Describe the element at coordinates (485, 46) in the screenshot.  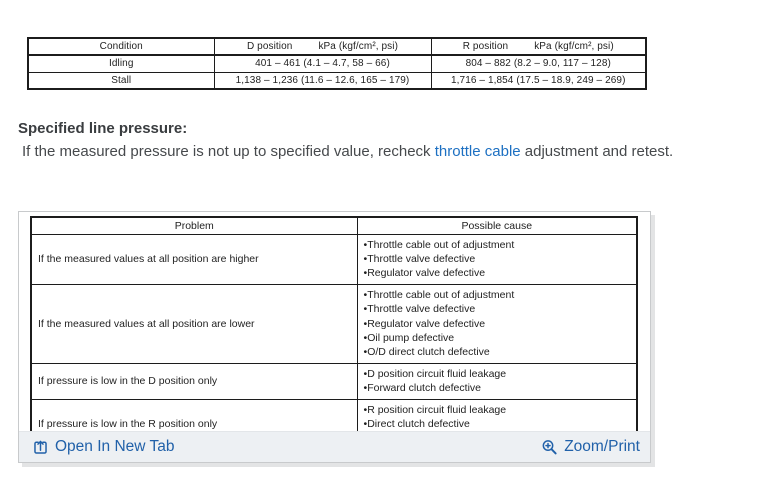
I see `r-position-label: R position` at that location.